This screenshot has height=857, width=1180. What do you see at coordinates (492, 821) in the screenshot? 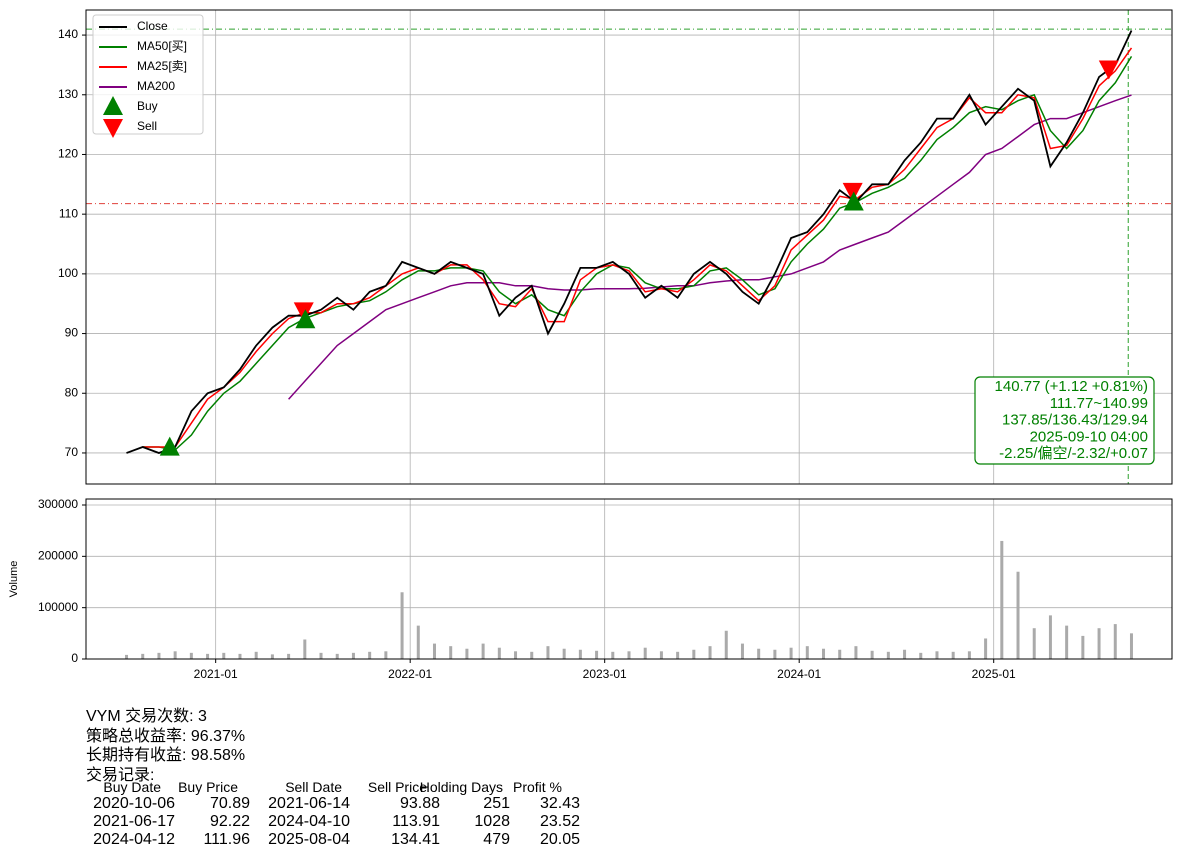
I see `summary-text: 1028` at bounding box center [492, 821].